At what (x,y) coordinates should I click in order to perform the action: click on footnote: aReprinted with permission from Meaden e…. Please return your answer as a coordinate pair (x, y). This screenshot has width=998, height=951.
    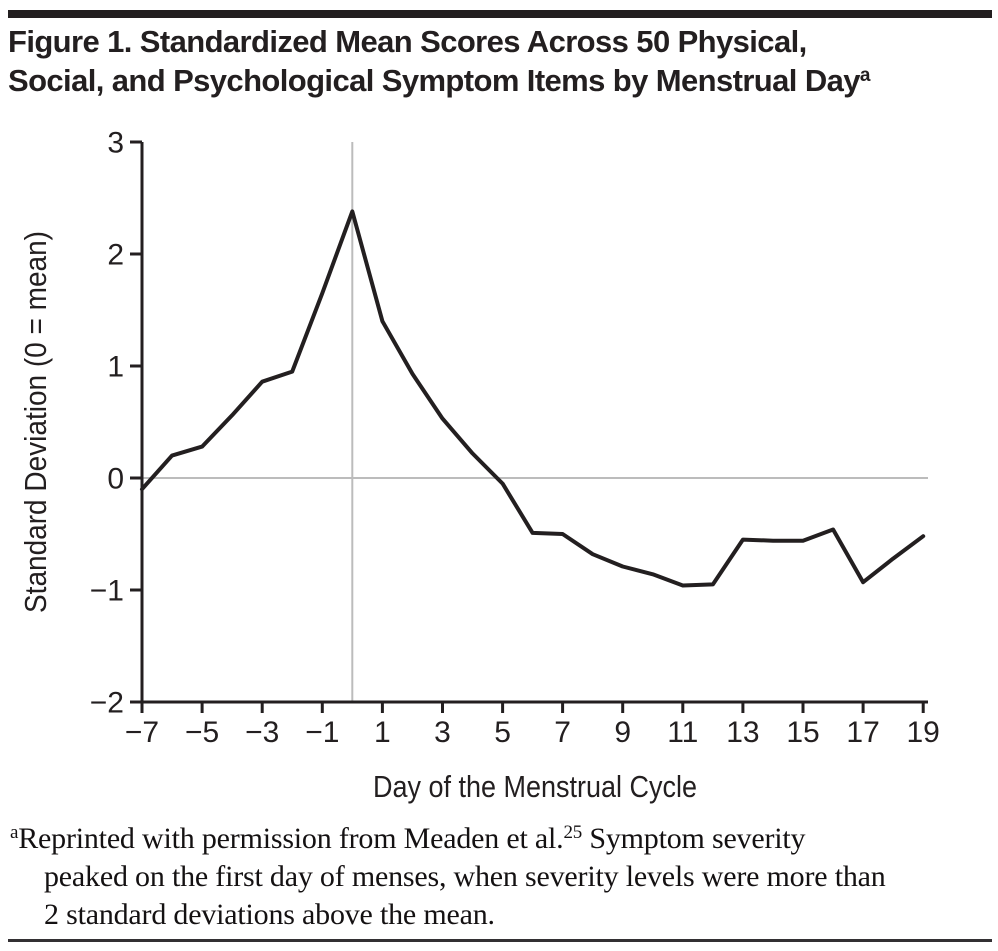
    Looking at the image, I should click on (490, 877).